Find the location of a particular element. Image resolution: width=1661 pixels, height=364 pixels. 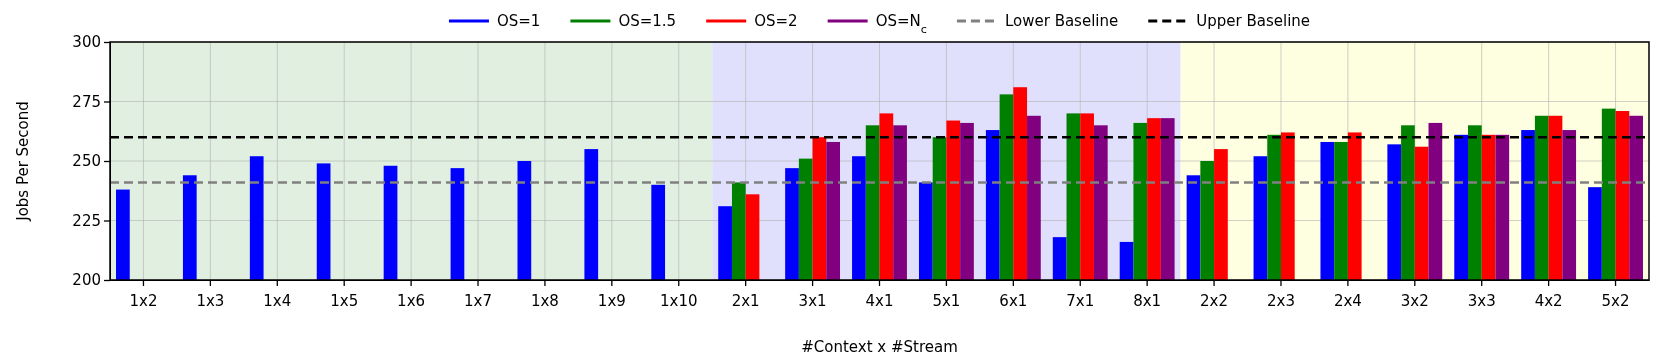

x-tick-label: 1x9 is located at coordinates (611, 300).